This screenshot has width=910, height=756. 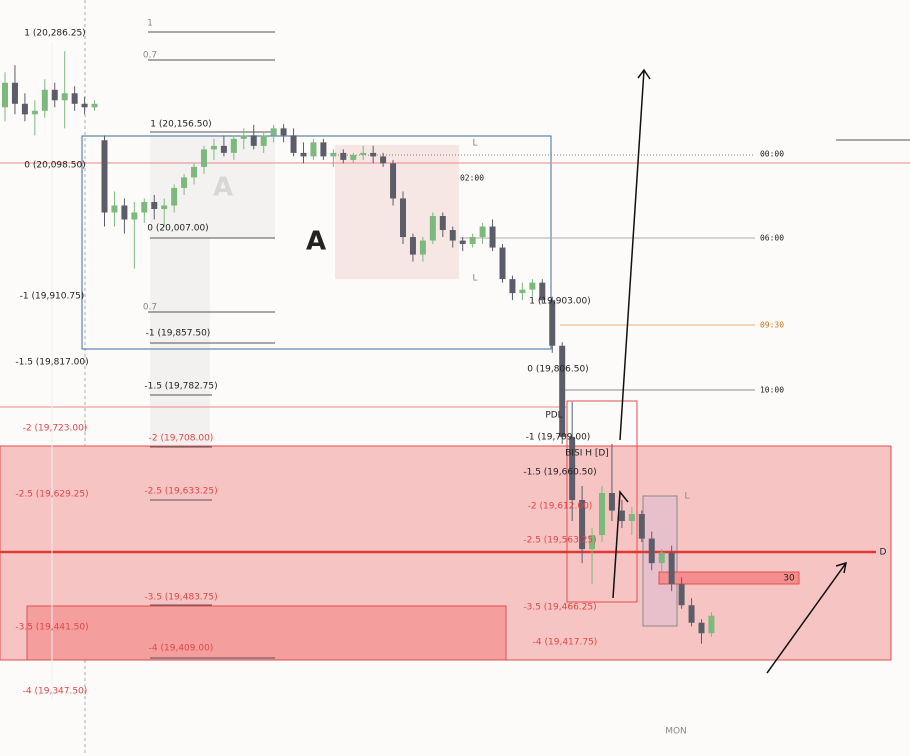 What do you see at coordinates (772, 238) in the screenshot?
I see `annotation: 06:00` at bounding box center [772, 238].